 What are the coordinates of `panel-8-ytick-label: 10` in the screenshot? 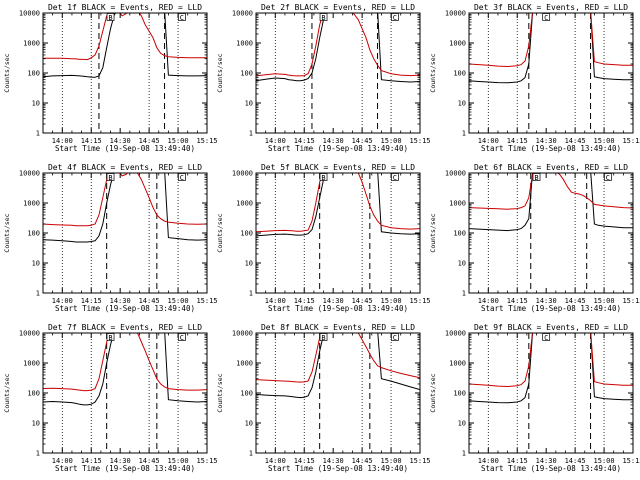 It's located at (249, 424).